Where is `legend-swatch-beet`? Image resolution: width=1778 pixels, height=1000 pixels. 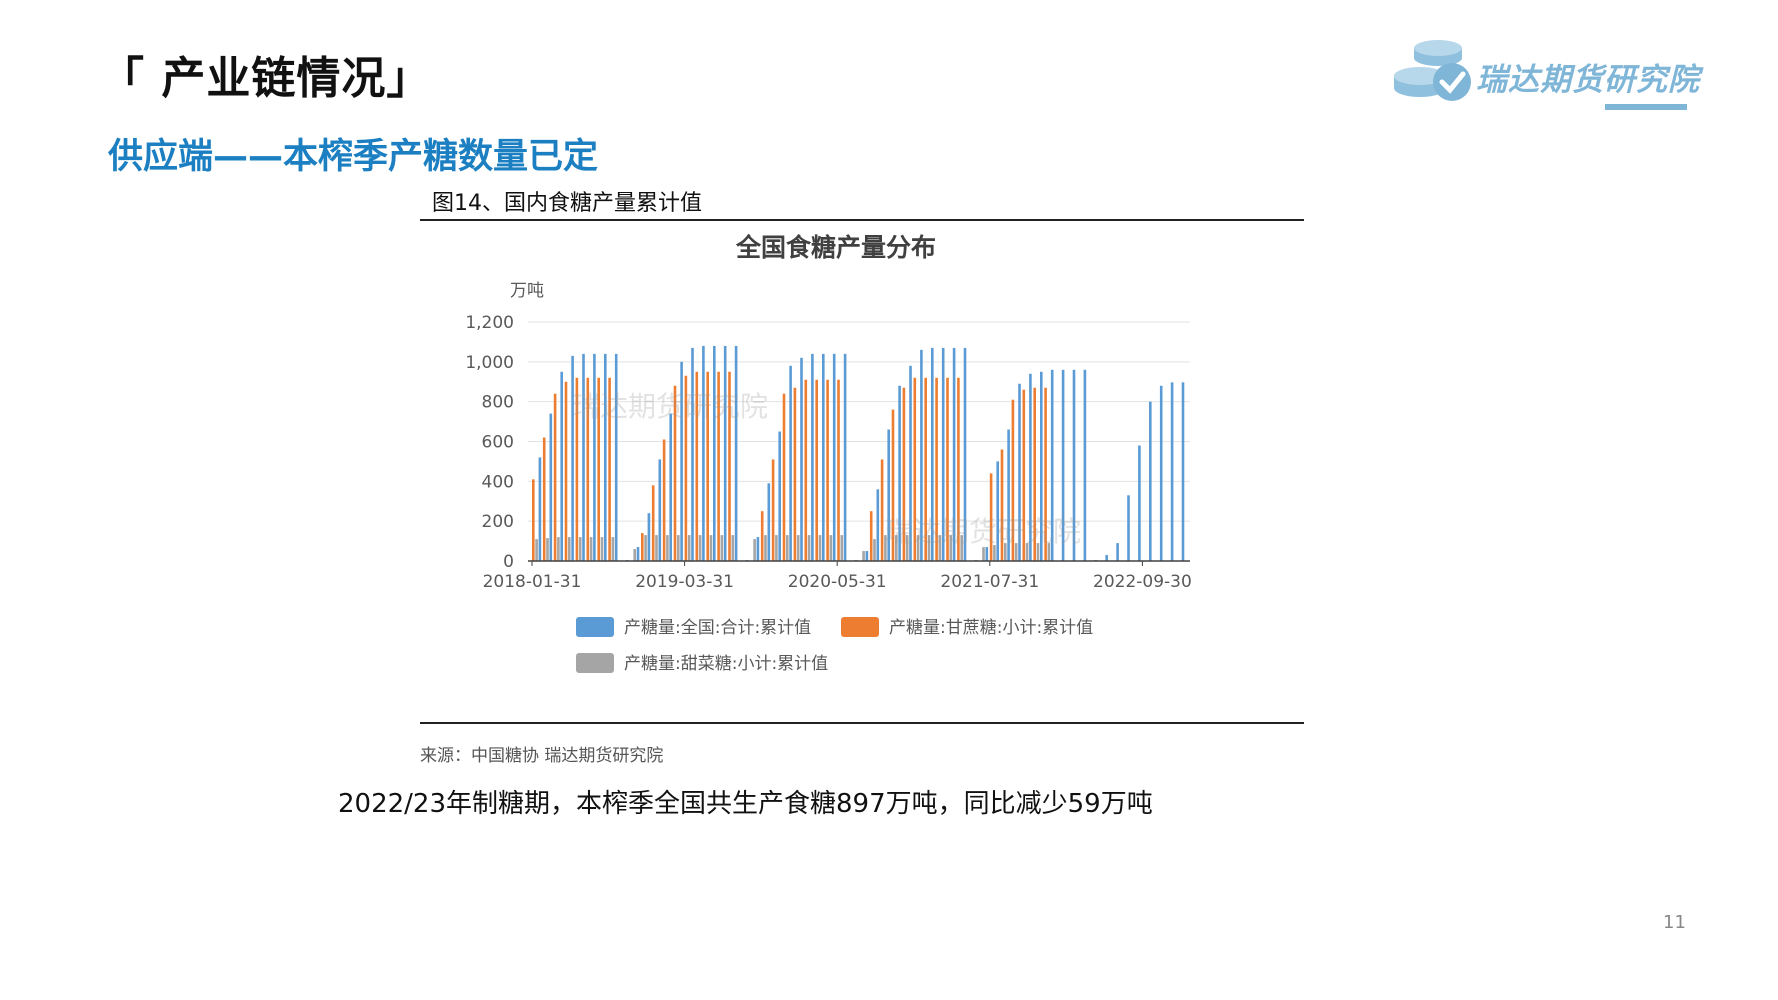 legend-swatch-beet is located at coordinates (595, 663).